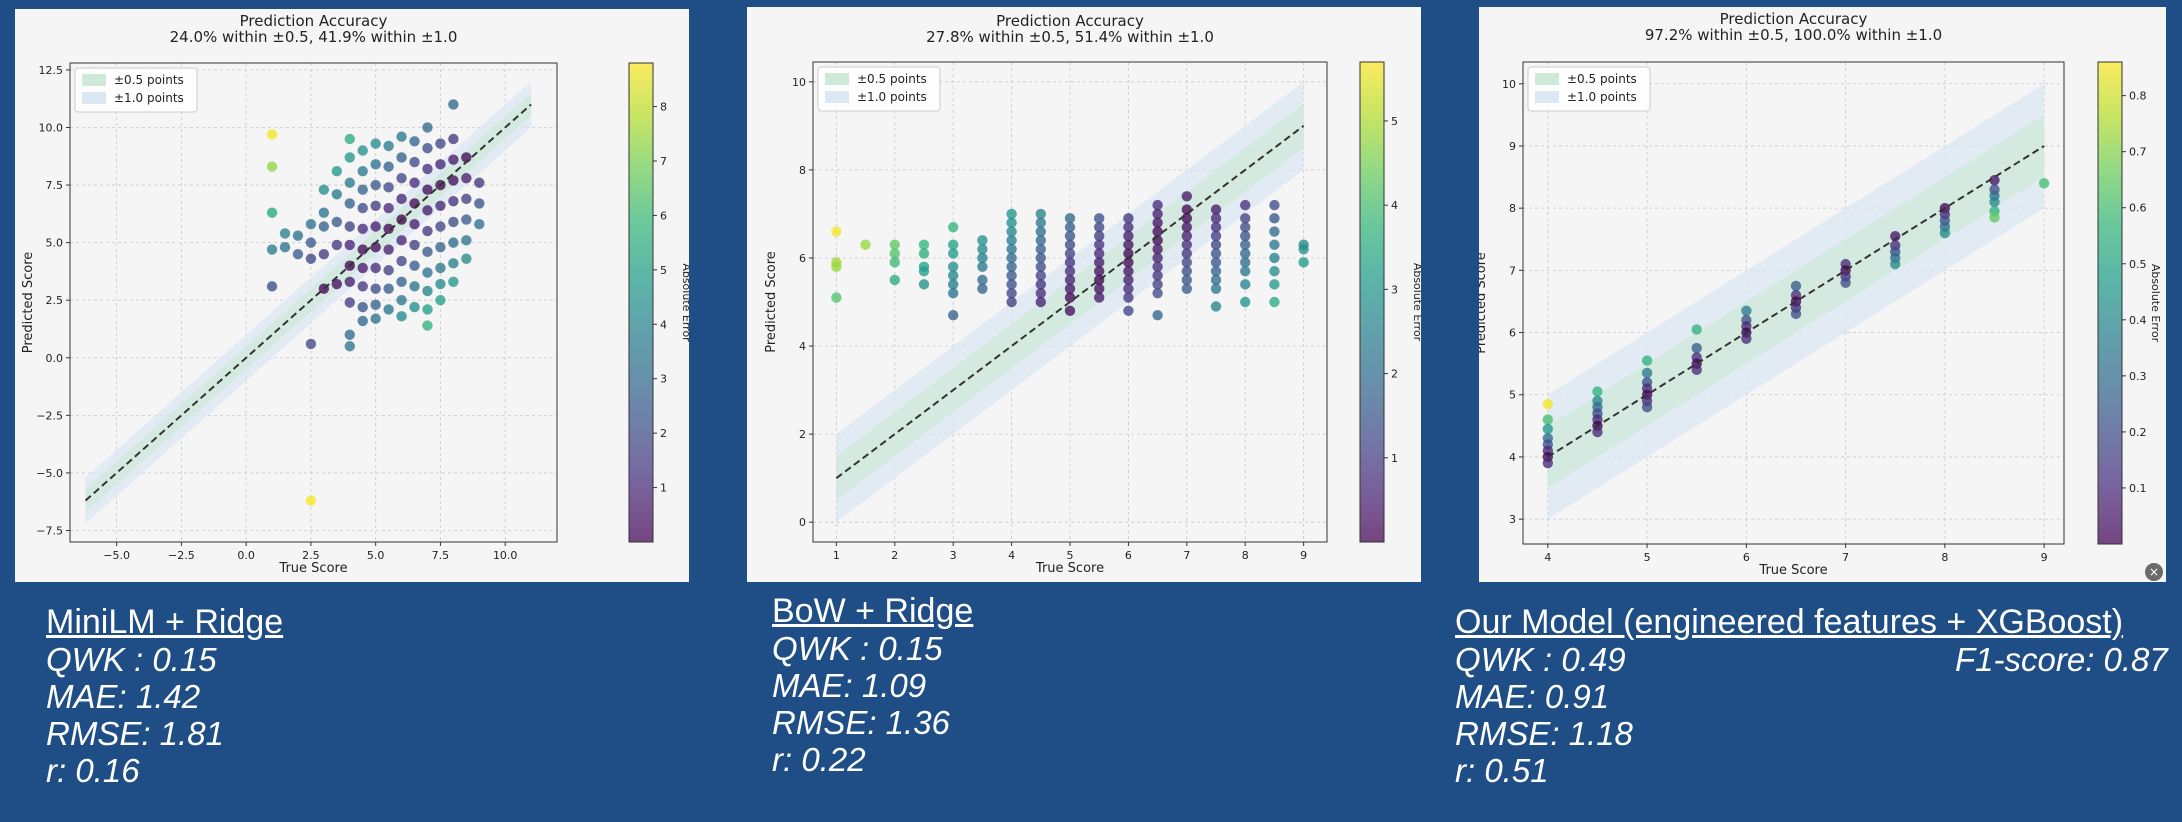  I want to click on legend-label: ±1.0 points, so click(1602, 97).